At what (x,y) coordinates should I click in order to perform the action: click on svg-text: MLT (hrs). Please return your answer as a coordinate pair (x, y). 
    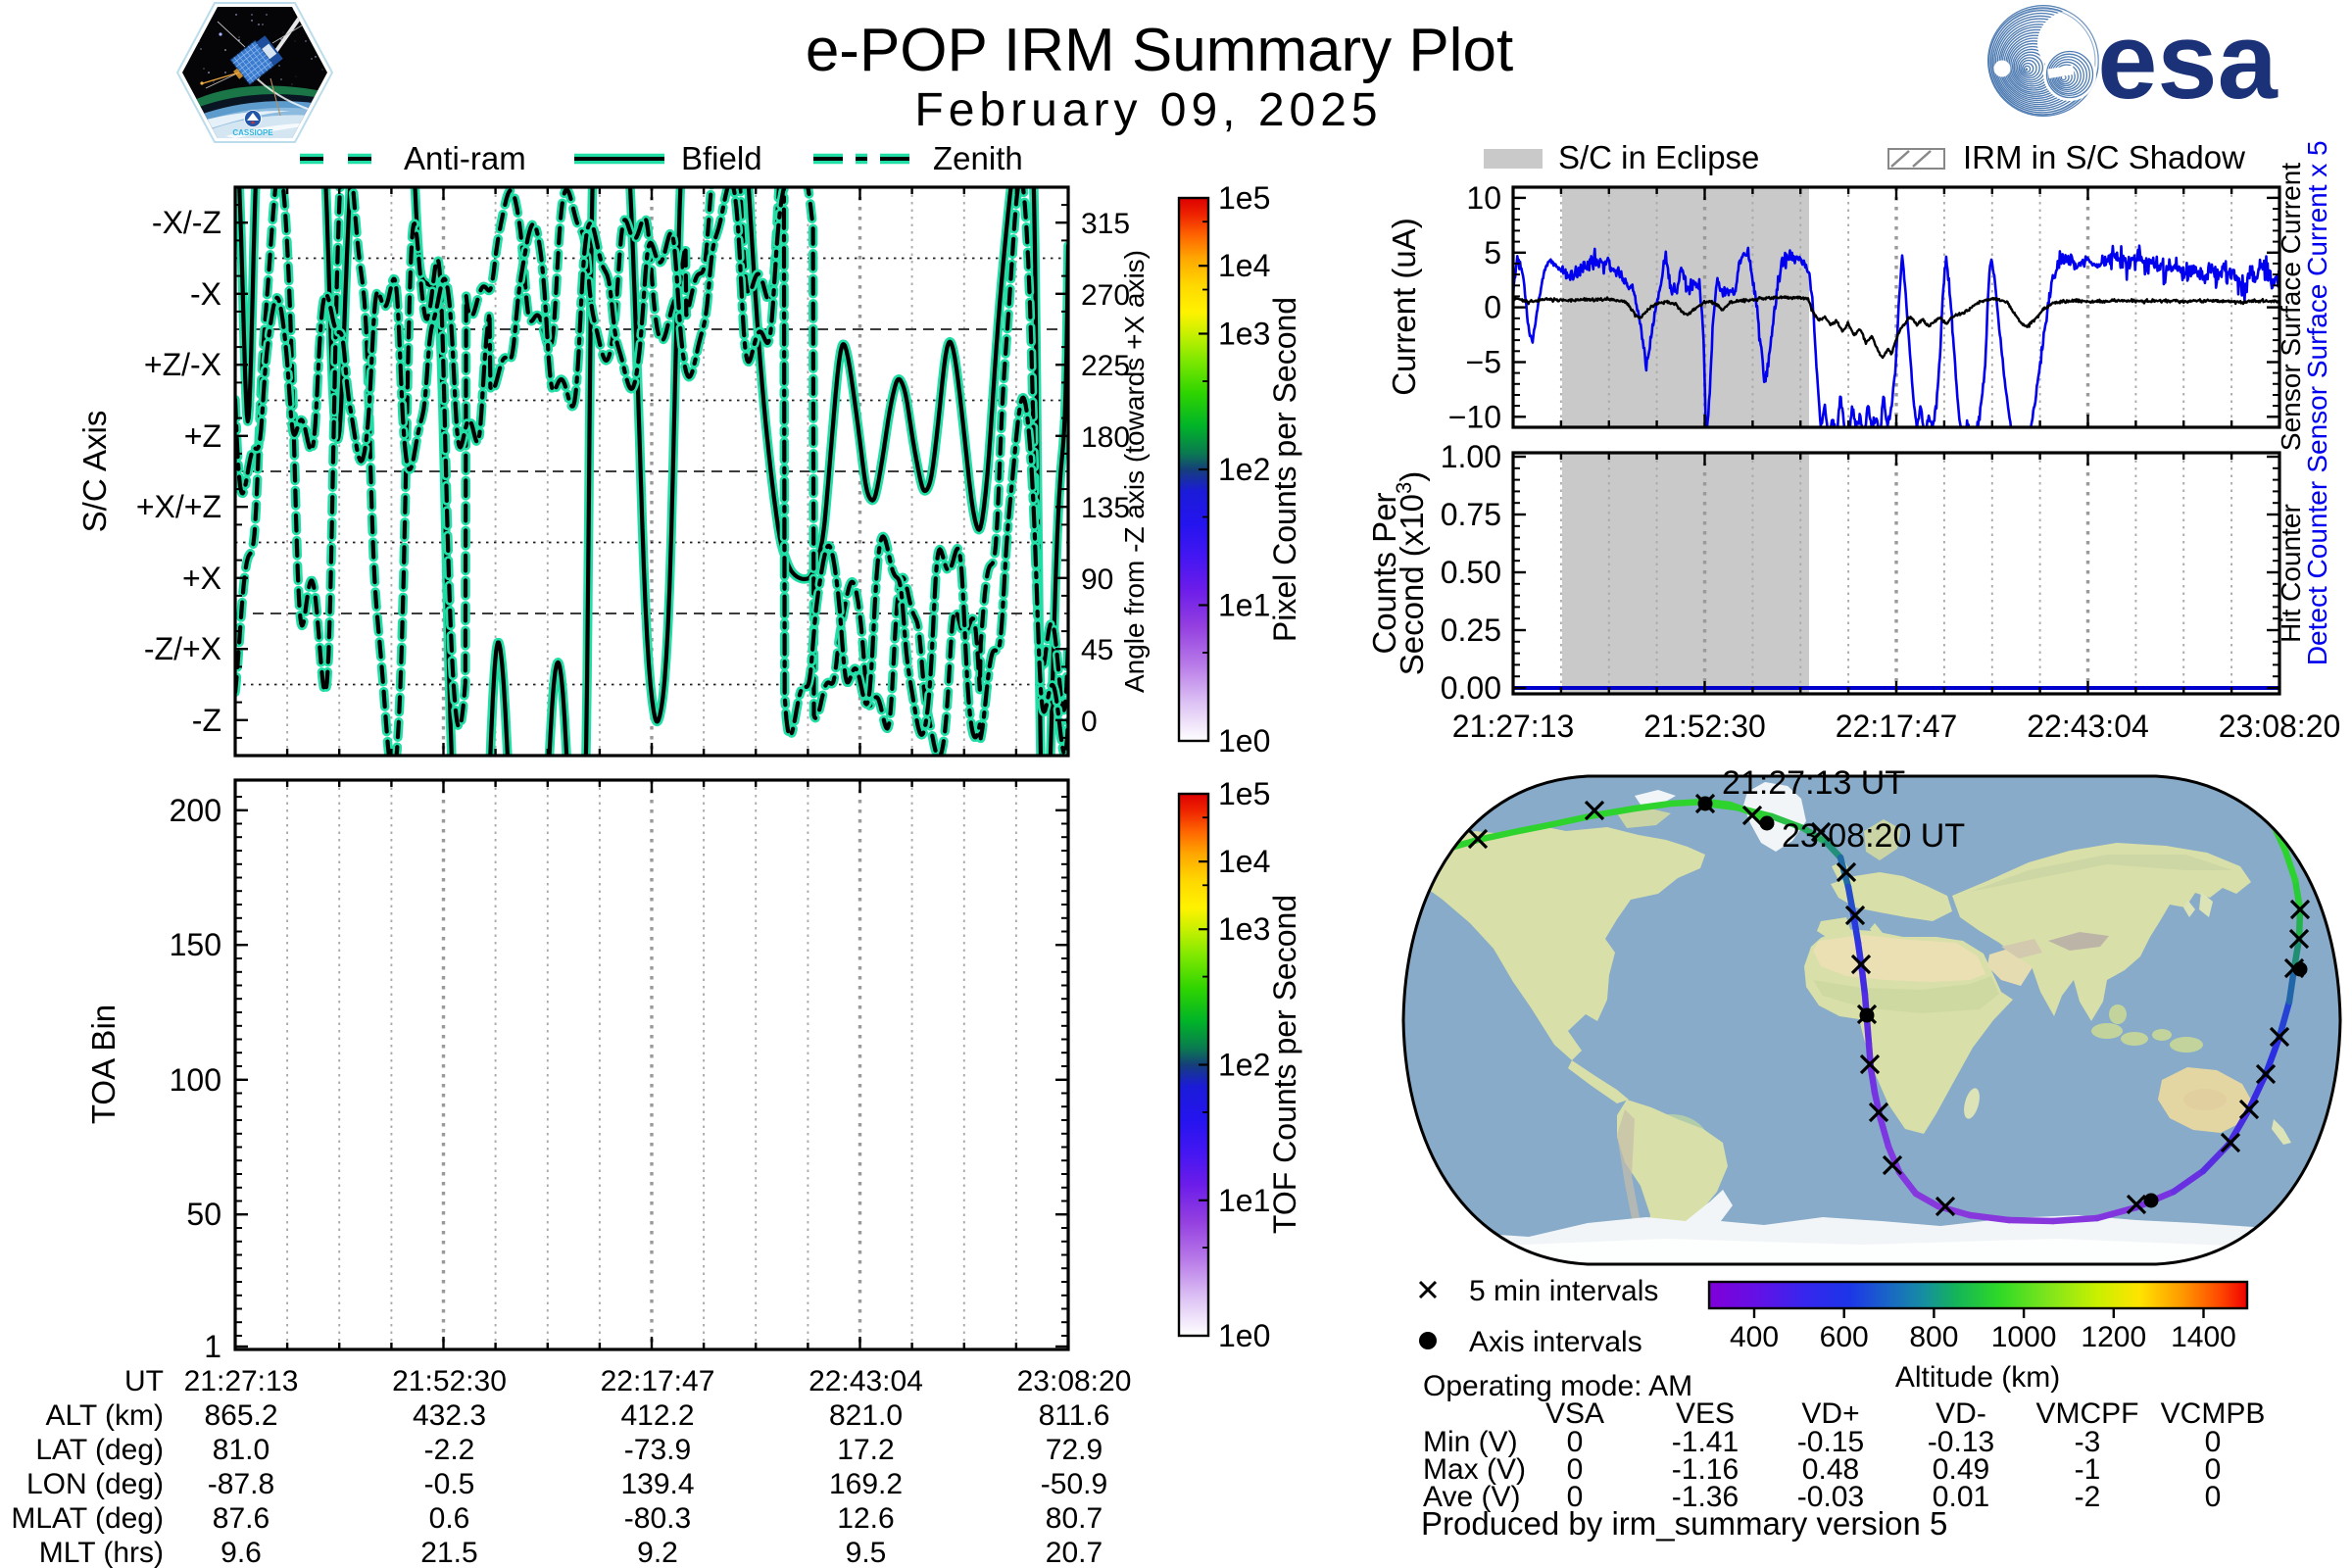
    Looking at the image, I should click on (101, 1552).